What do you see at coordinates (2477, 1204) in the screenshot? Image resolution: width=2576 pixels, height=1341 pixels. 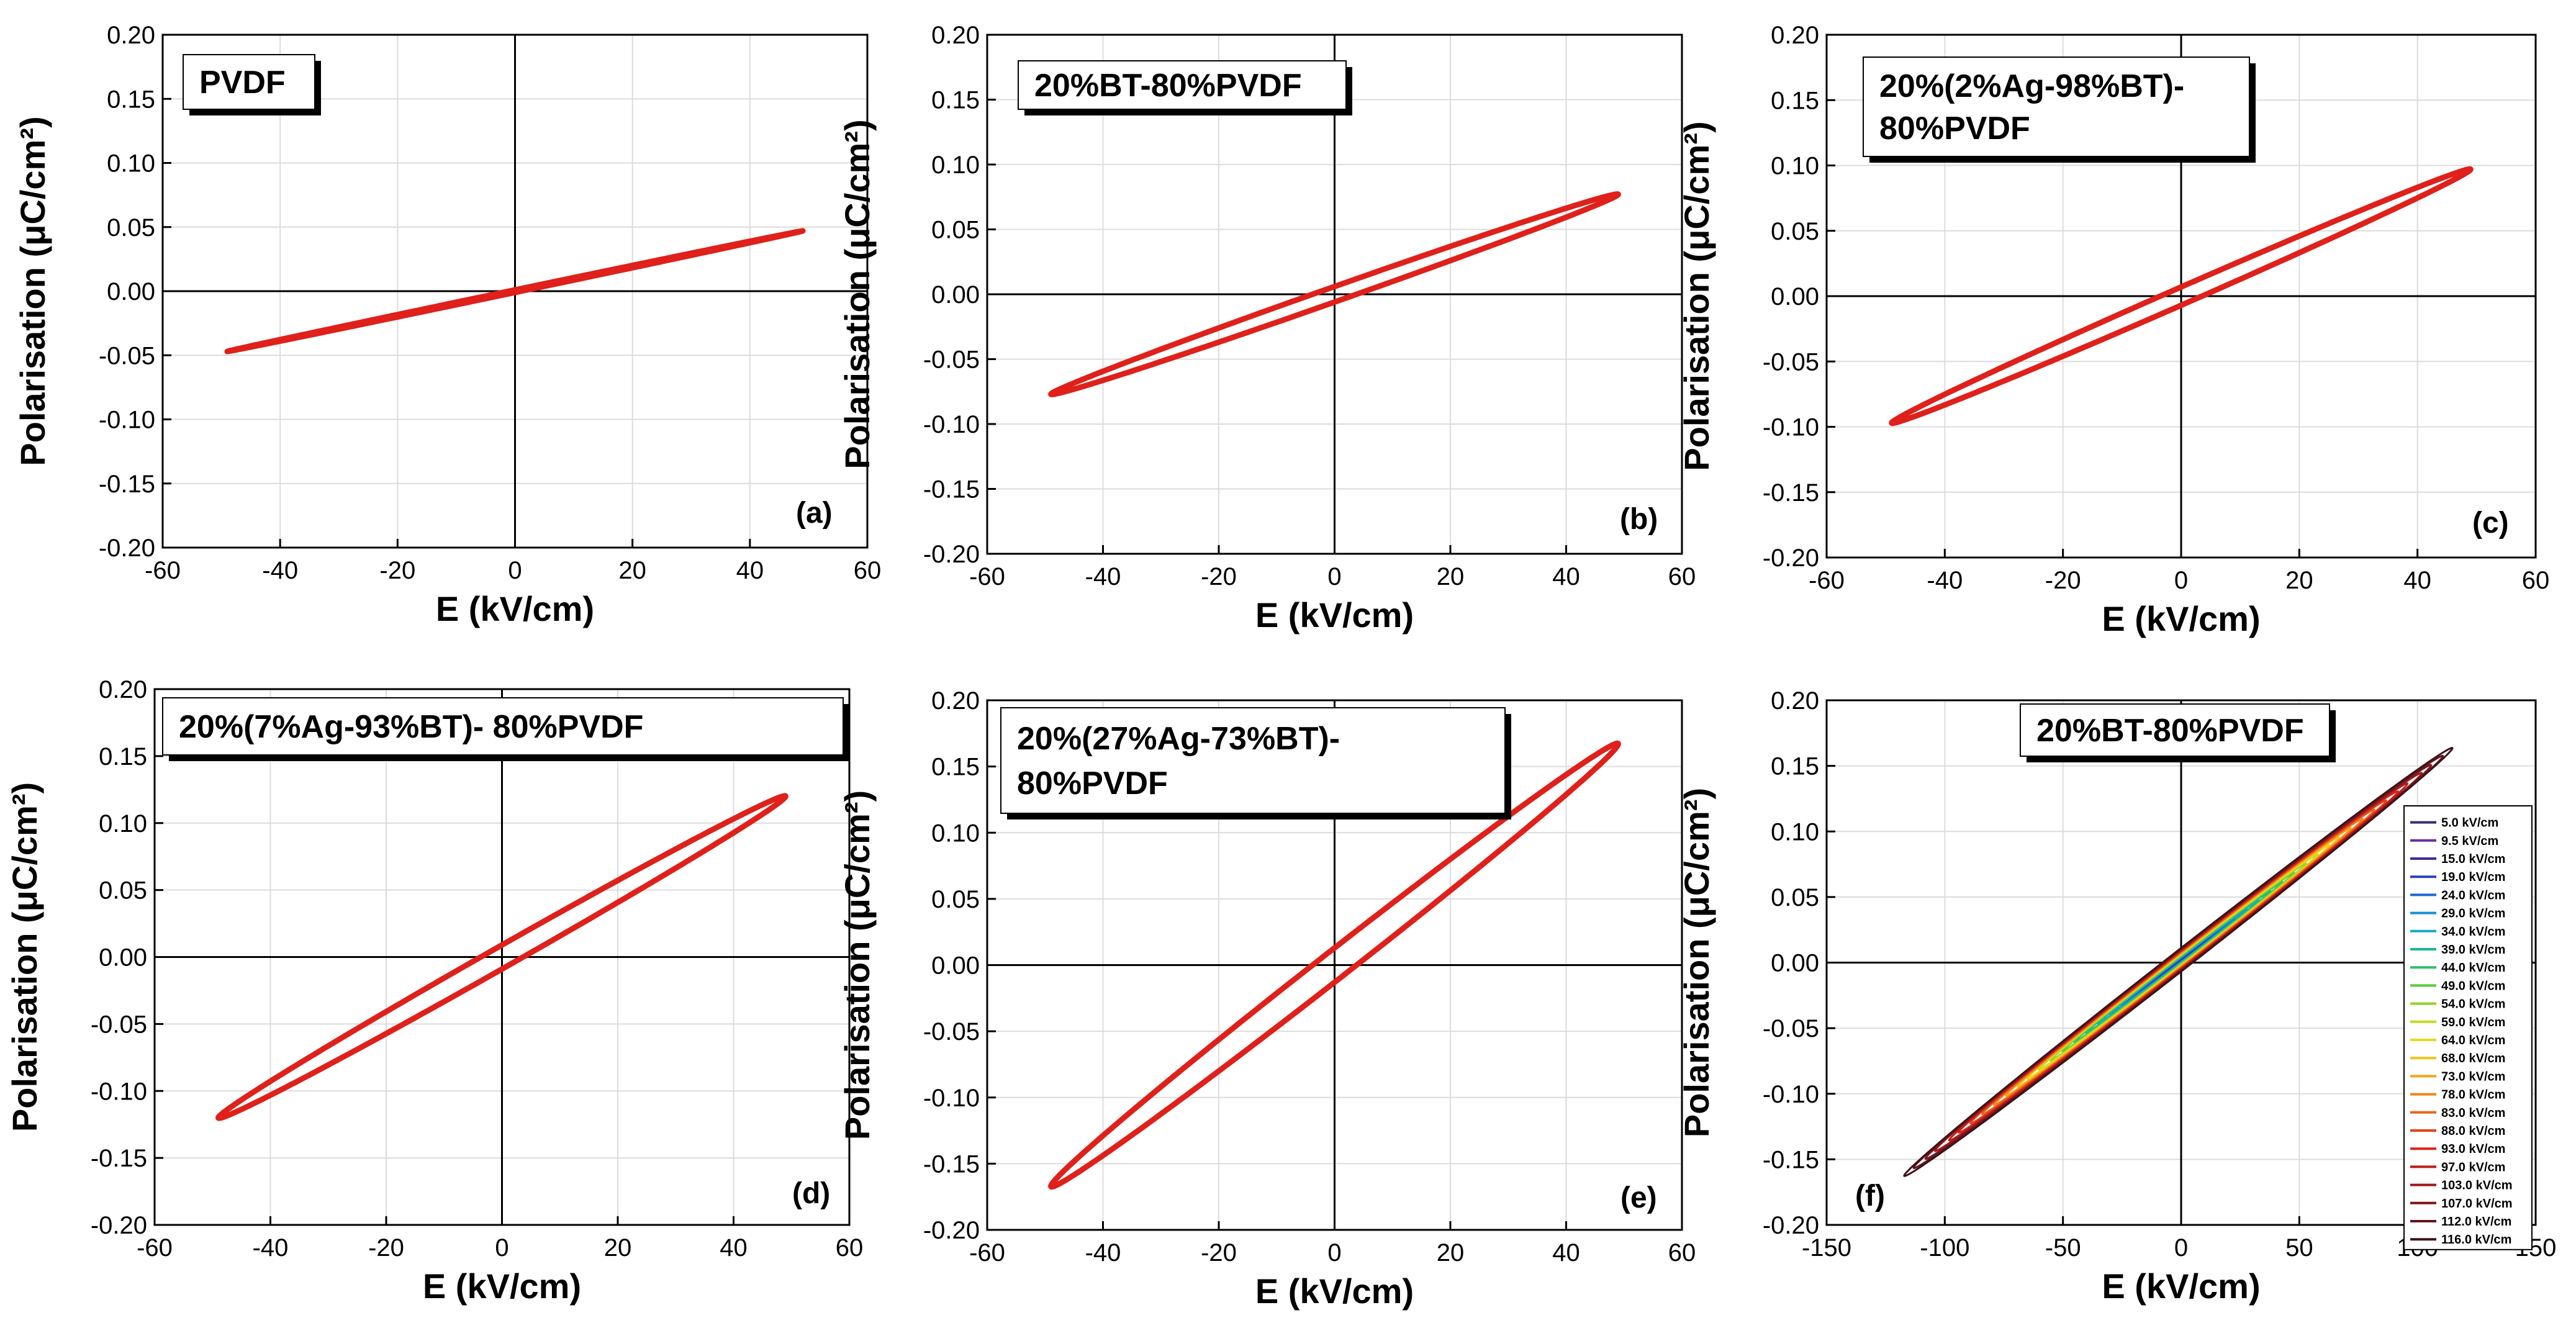 I see `legend-label: 107.0 kV/cm` at bounding box center [2477, 1204].